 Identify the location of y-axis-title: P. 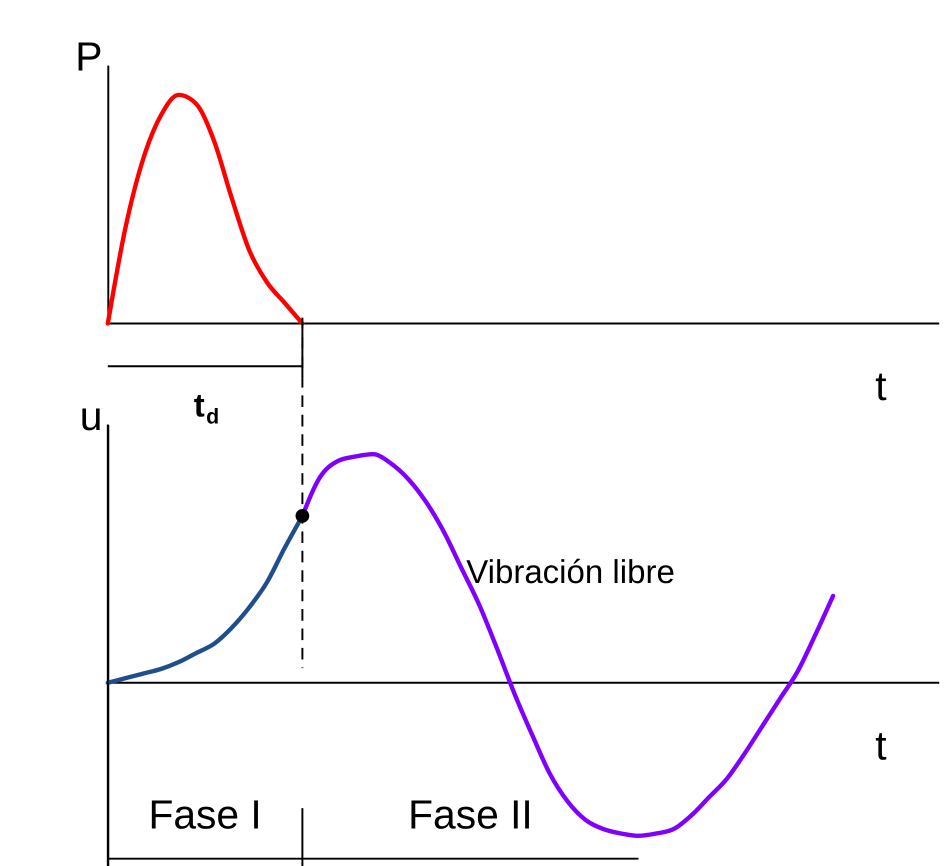
(88, 56).